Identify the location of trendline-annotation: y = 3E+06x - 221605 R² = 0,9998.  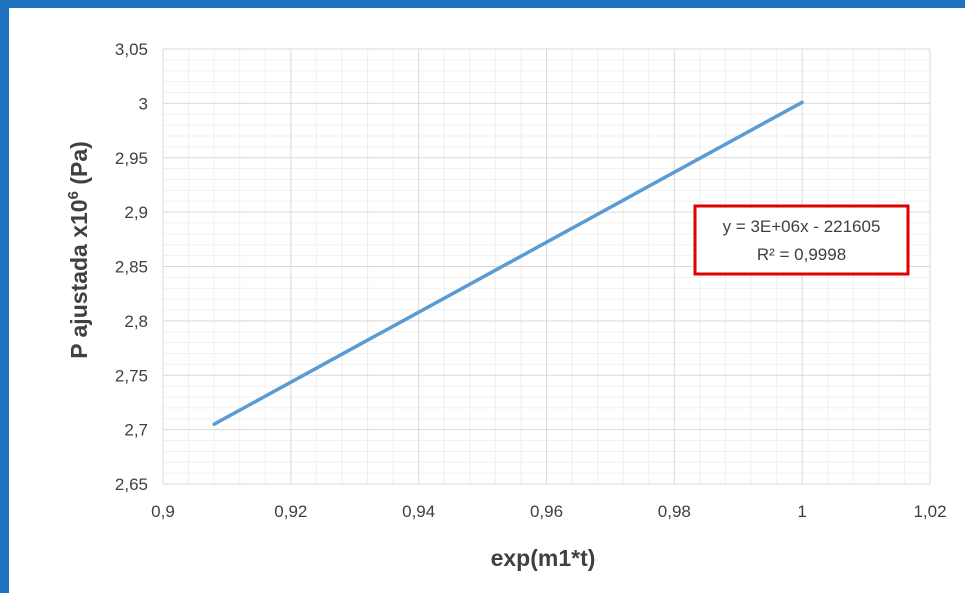
(801, 240).